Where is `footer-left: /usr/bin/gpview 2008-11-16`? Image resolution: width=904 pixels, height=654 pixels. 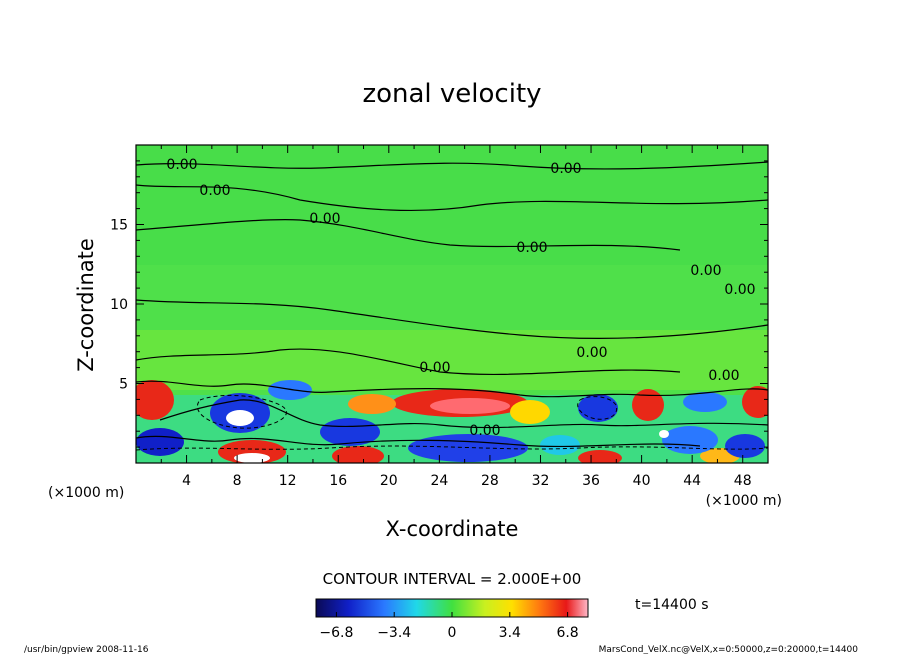 footer-left: /usr/bin/gpview 2008-11-16 is located at coordinates (86, 649).